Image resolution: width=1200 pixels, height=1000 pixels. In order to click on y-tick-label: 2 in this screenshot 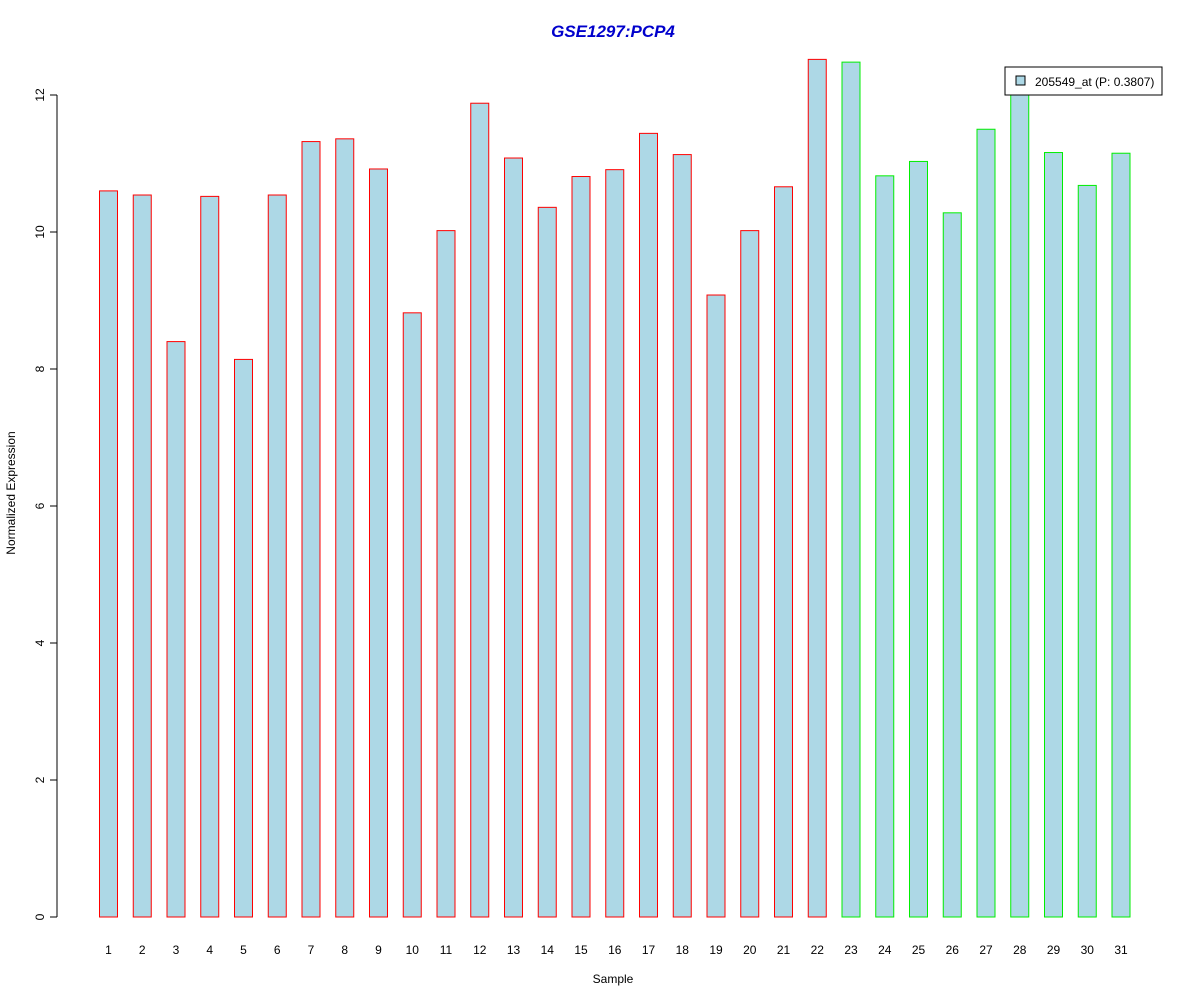, I will do `click(40, 779)`.